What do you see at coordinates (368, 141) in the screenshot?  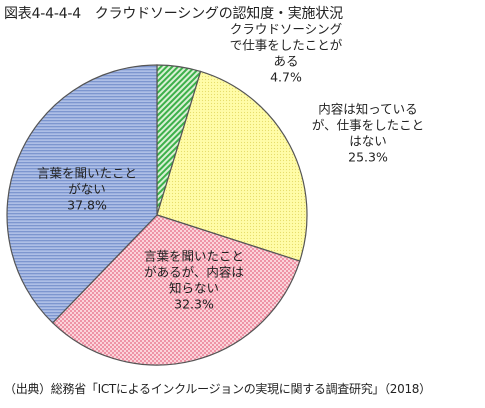 I see `slice-label-line-2-3: はない` at bounding box center [368, 141].